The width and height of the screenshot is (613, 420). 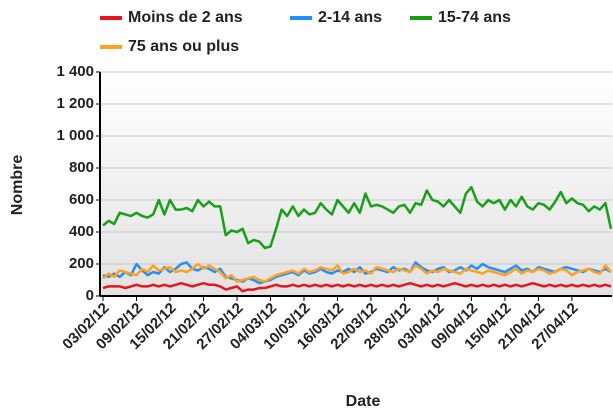 What do you see at coordinates (185, 17) in the screenshot?
I see `legend-label: Moins de 2 ans` at bounding box center [185, 17].